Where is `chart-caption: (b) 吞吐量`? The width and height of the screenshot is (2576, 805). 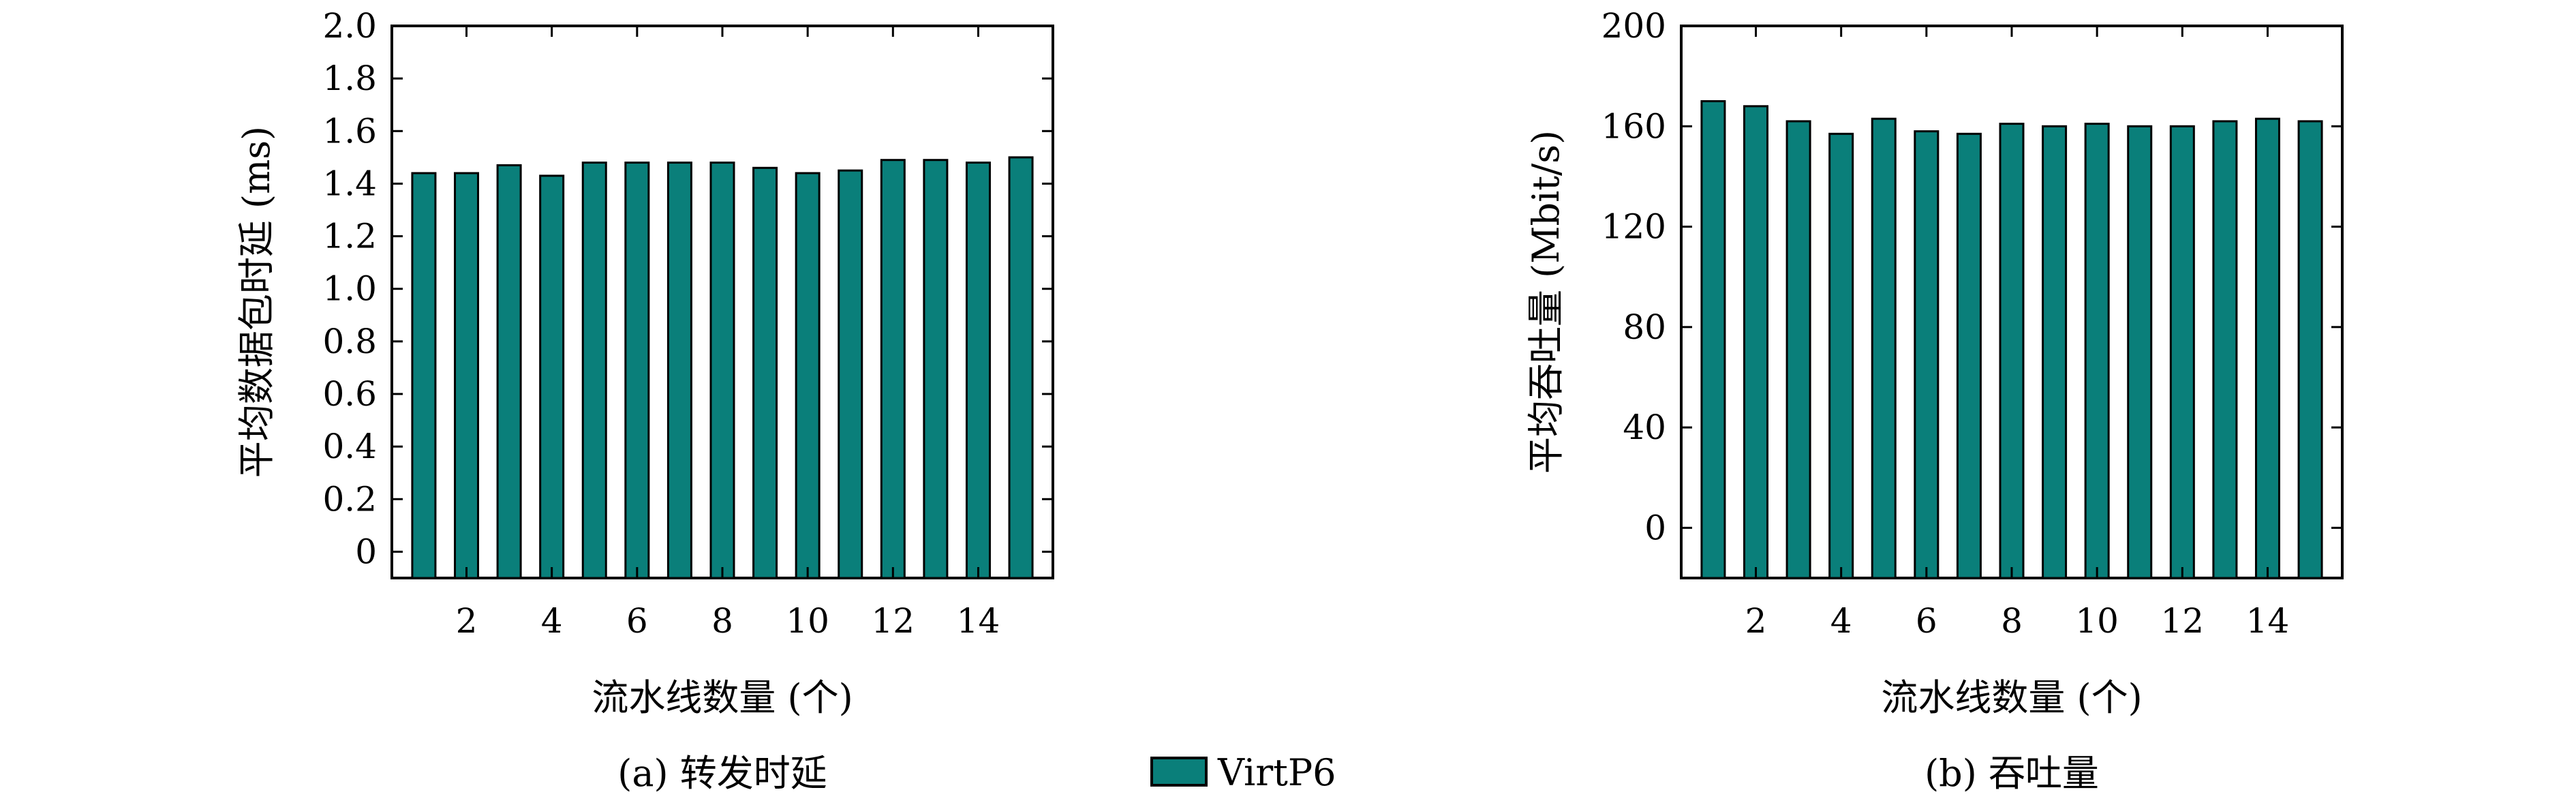
chart-caption: (b) 吞吐量 is located at coordinates (2012, 773).